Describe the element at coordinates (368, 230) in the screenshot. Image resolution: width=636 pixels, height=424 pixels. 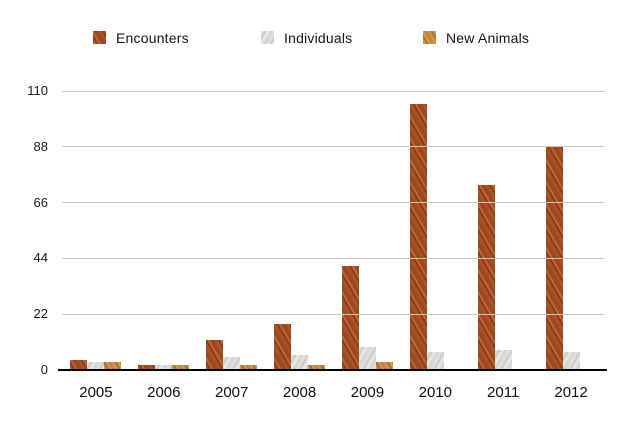
I see `bar-group-2009` at that location.